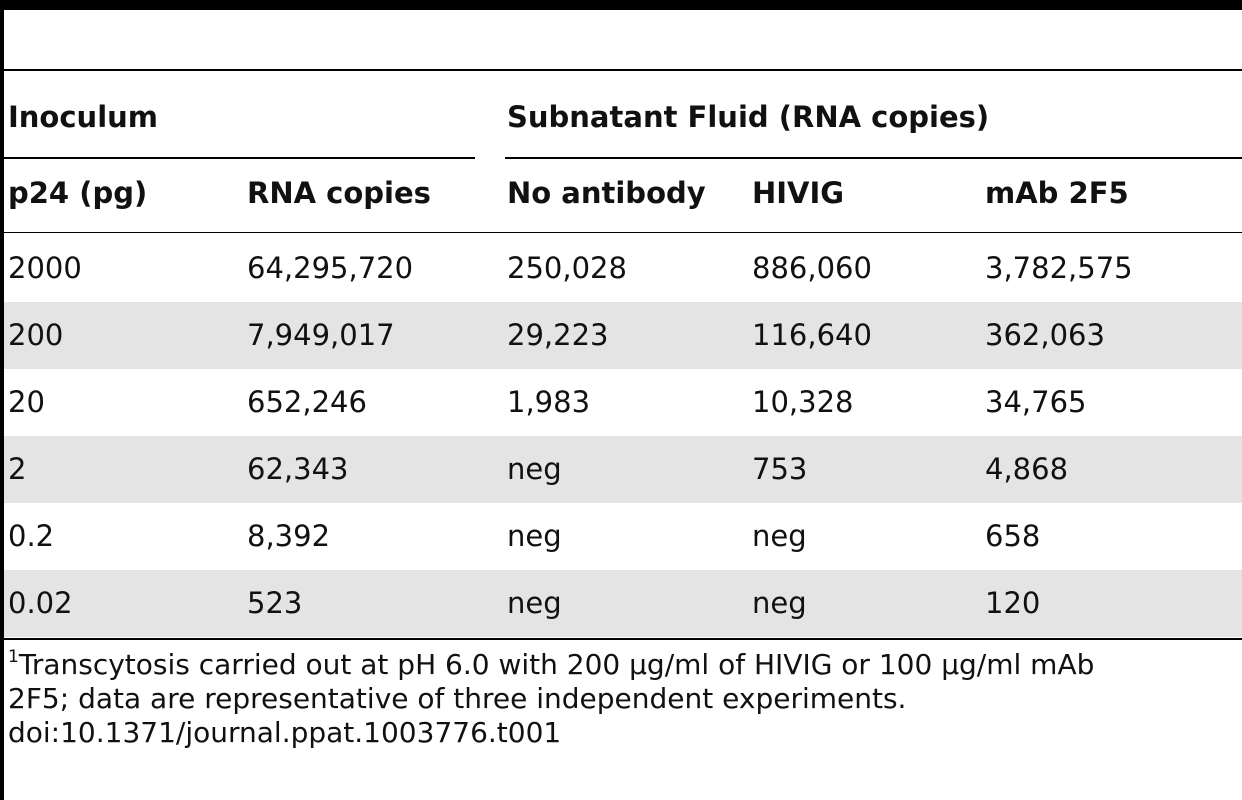 The image size is (1242, 800). I want to click on table-cell: 1,983, so click(549, 402).